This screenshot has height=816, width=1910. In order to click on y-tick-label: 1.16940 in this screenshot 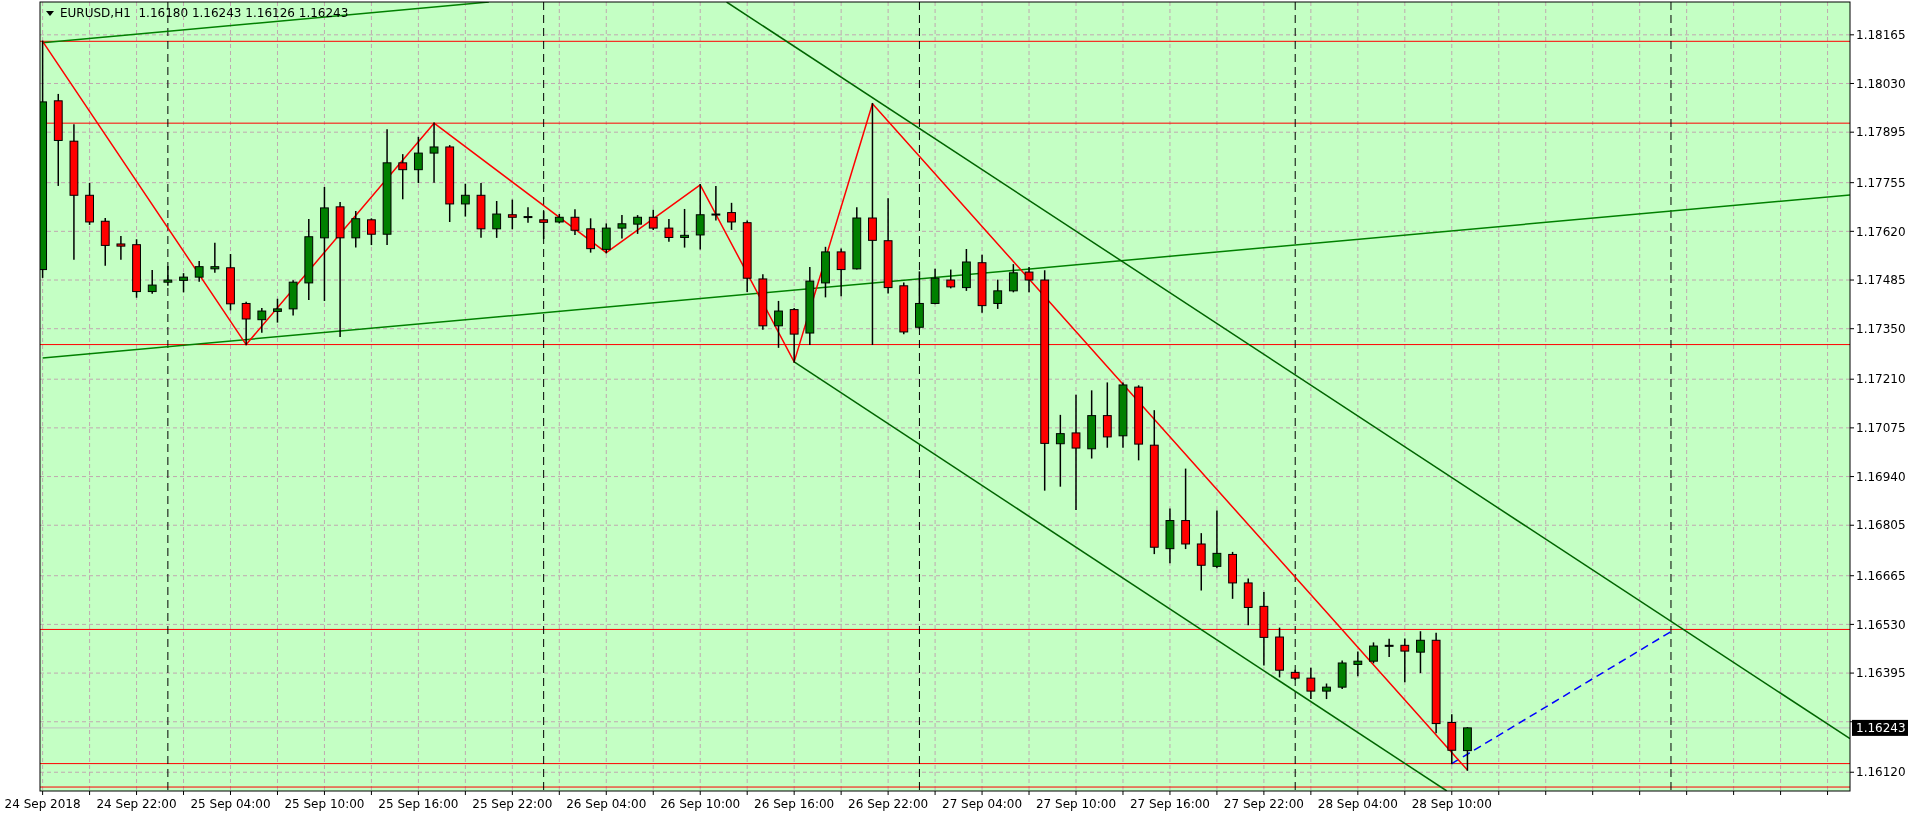, I will do `click(1881, 476)`.